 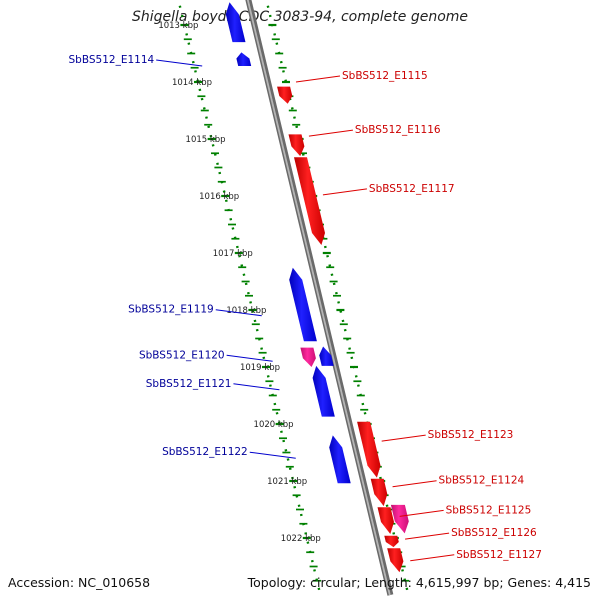 What do you see at coordinates (178, 26) in the screenshot?
I see `kbp-tick-label: 1013 kbp` at bounding box center [178, 26].